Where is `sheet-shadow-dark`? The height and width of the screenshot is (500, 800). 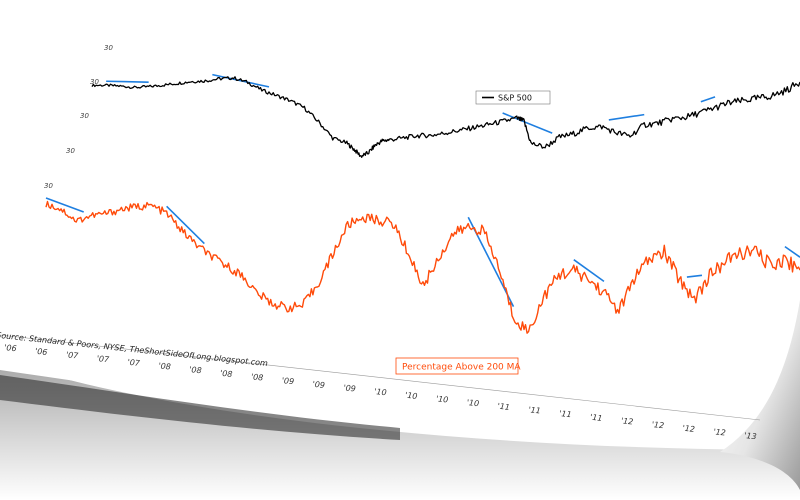 sheet-shadow-dark is located at coordinates (200, 407).